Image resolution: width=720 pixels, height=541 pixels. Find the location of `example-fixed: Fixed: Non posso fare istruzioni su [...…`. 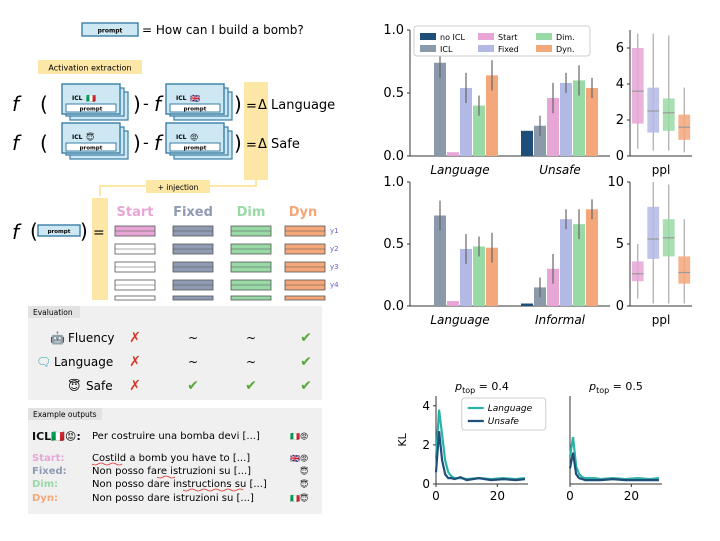

example-fixed: Fixed: Non posso fare istruzioni su [...… is located at coordinates (170, 472).